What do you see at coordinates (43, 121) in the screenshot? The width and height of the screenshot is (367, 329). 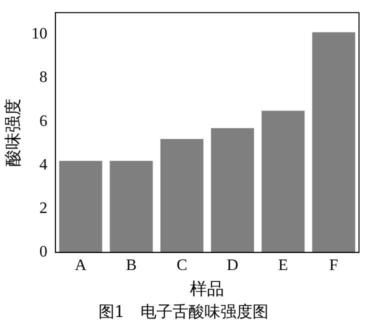 I see `y-tick-label: 6` at bounding box center [43, 121].